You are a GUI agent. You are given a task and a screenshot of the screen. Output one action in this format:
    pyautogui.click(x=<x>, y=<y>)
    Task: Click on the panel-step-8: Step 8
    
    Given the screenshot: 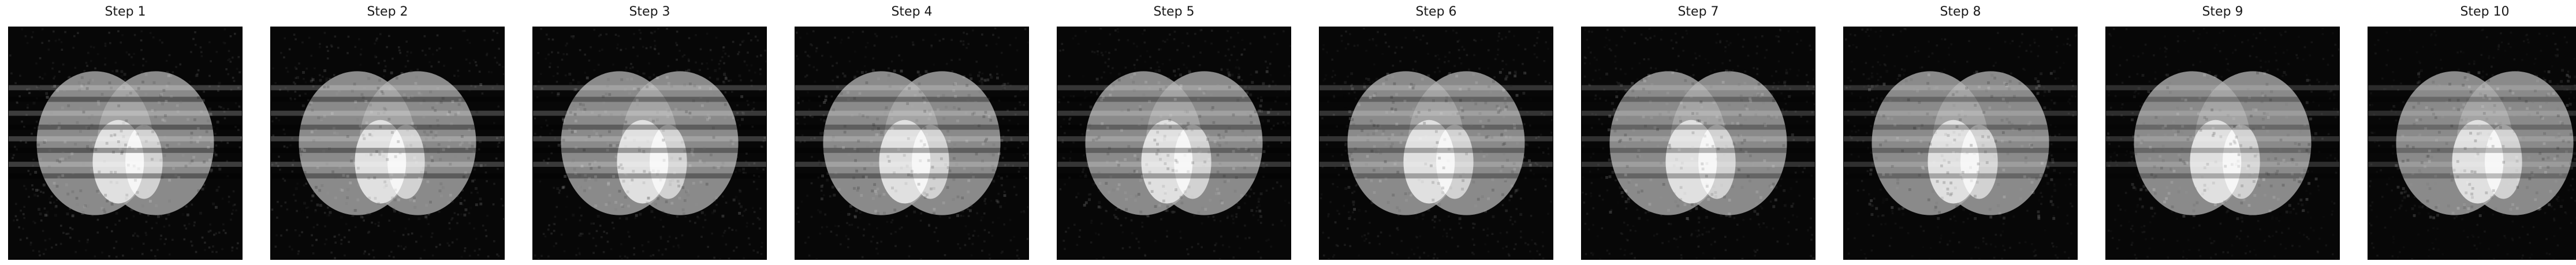 What is the action you would take?
    pyautogui.click(x=1961, y=132)
    